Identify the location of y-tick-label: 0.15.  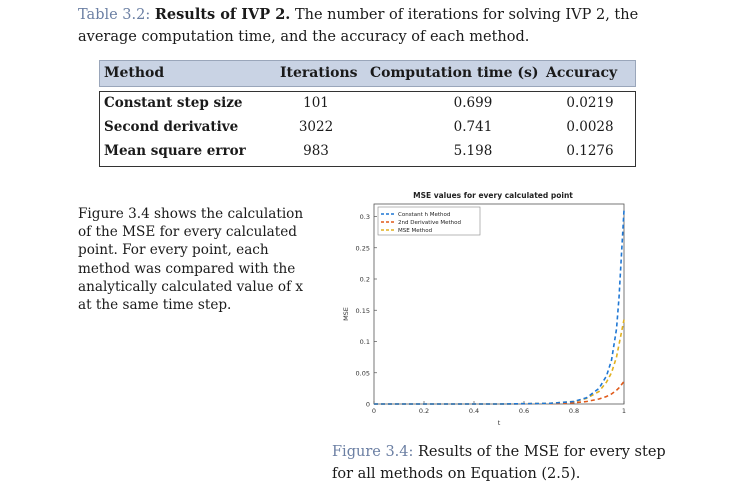
(363, 311).